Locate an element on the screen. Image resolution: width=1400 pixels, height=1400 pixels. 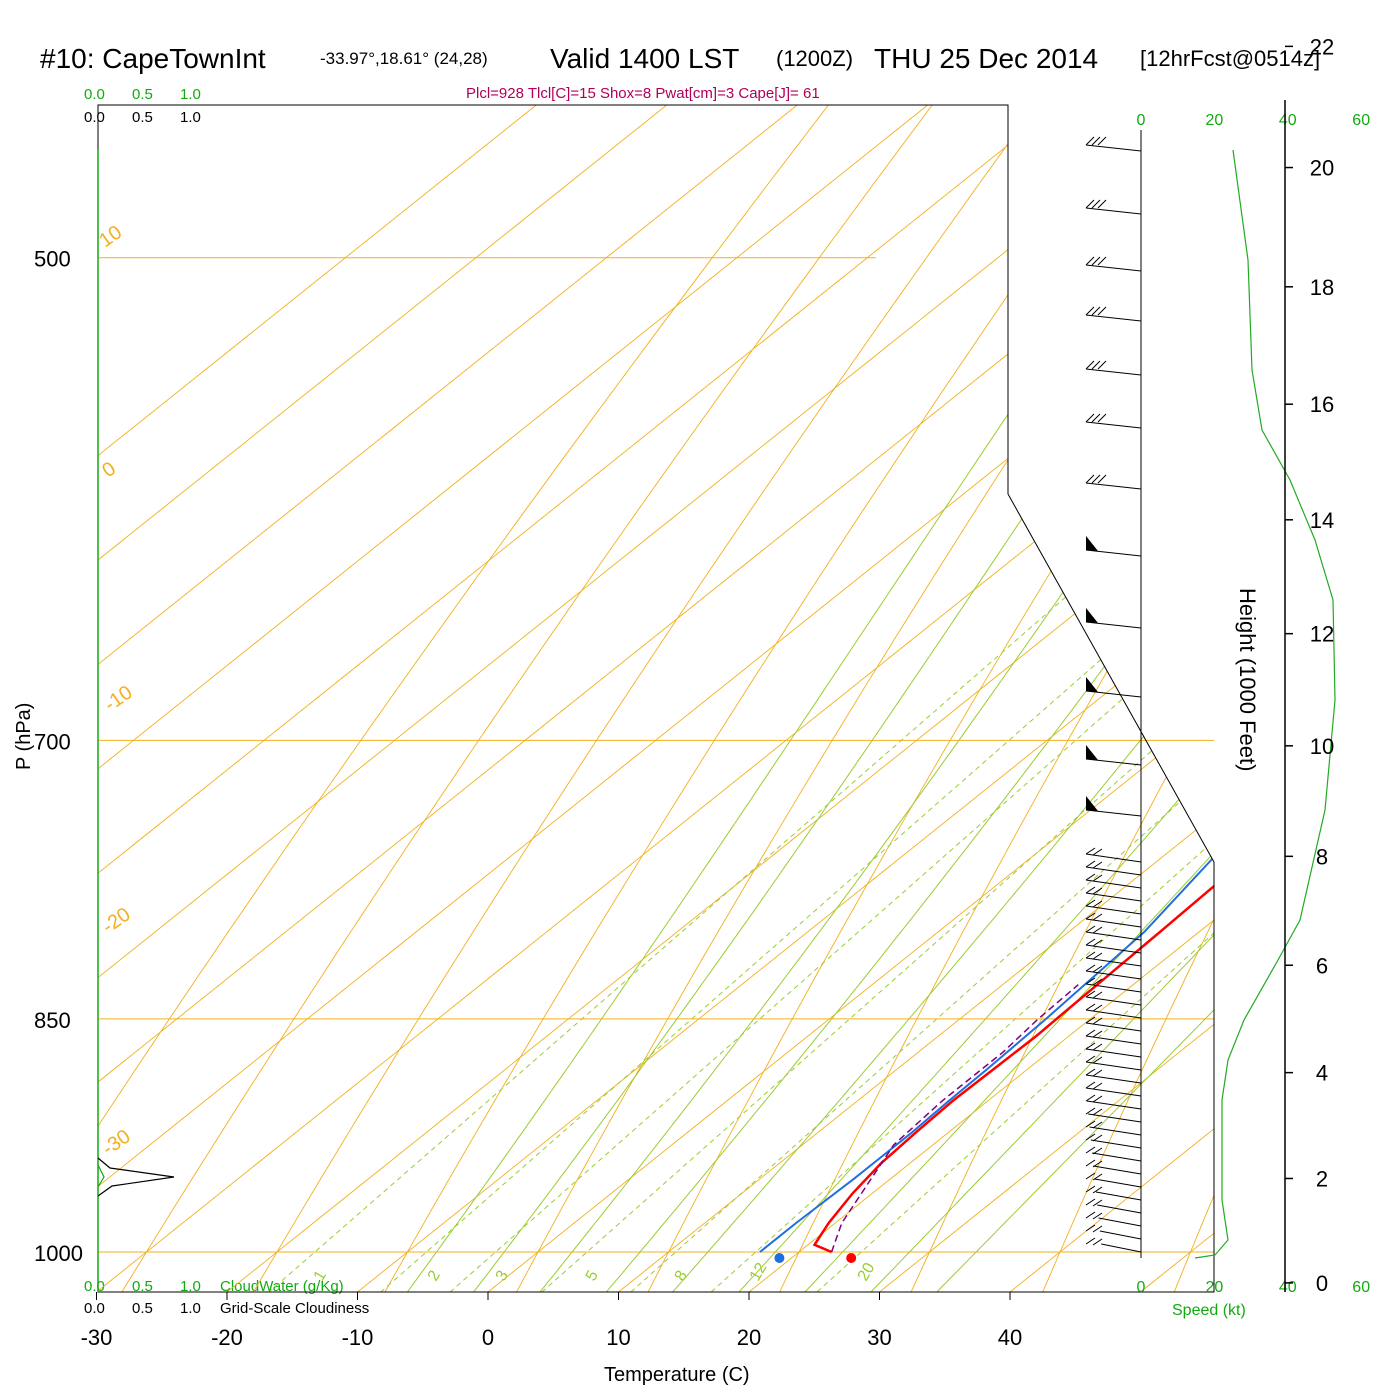
mixing-ratio-label: 12 is located at coordinates (759, 1272).